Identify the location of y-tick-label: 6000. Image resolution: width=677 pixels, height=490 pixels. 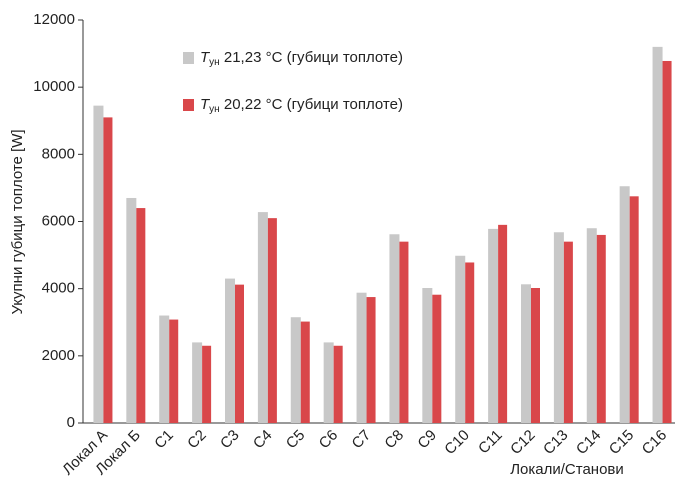
(58, 220).